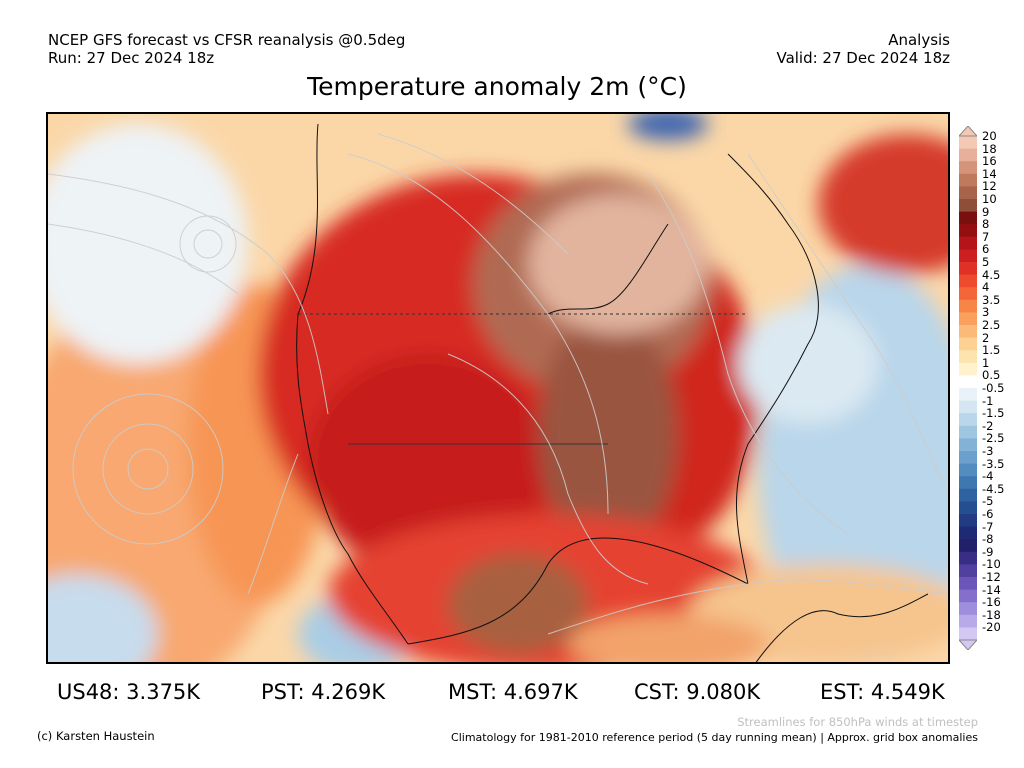 The image size is (1024, 768). I want to click on colorbar-tick-label: -18, so click(991, 614).